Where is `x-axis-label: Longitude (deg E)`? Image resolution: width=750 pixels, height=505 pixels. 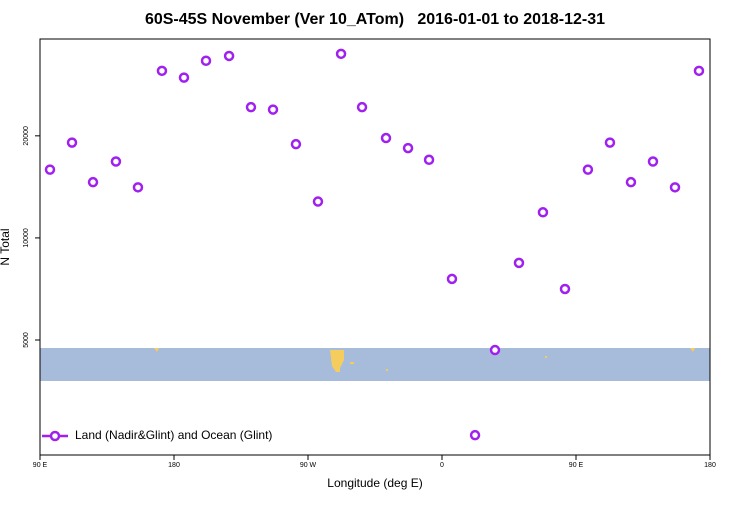
x-axis-label: Longitude (deg E) is located at coordinates (374, 483).